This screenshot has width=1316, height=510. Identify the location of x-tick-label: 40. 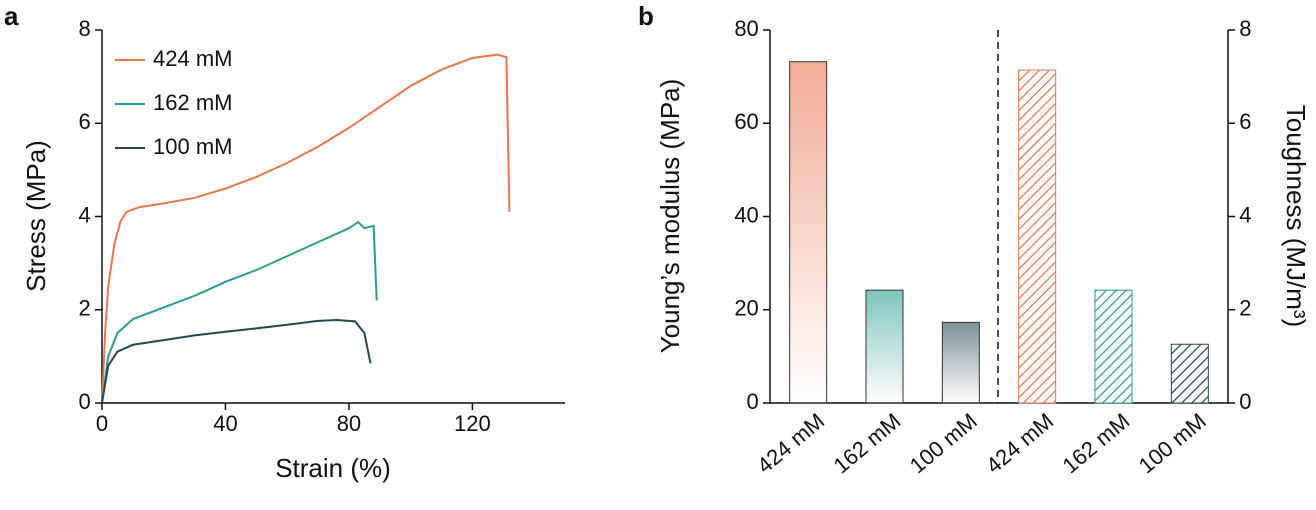
(225, 423).